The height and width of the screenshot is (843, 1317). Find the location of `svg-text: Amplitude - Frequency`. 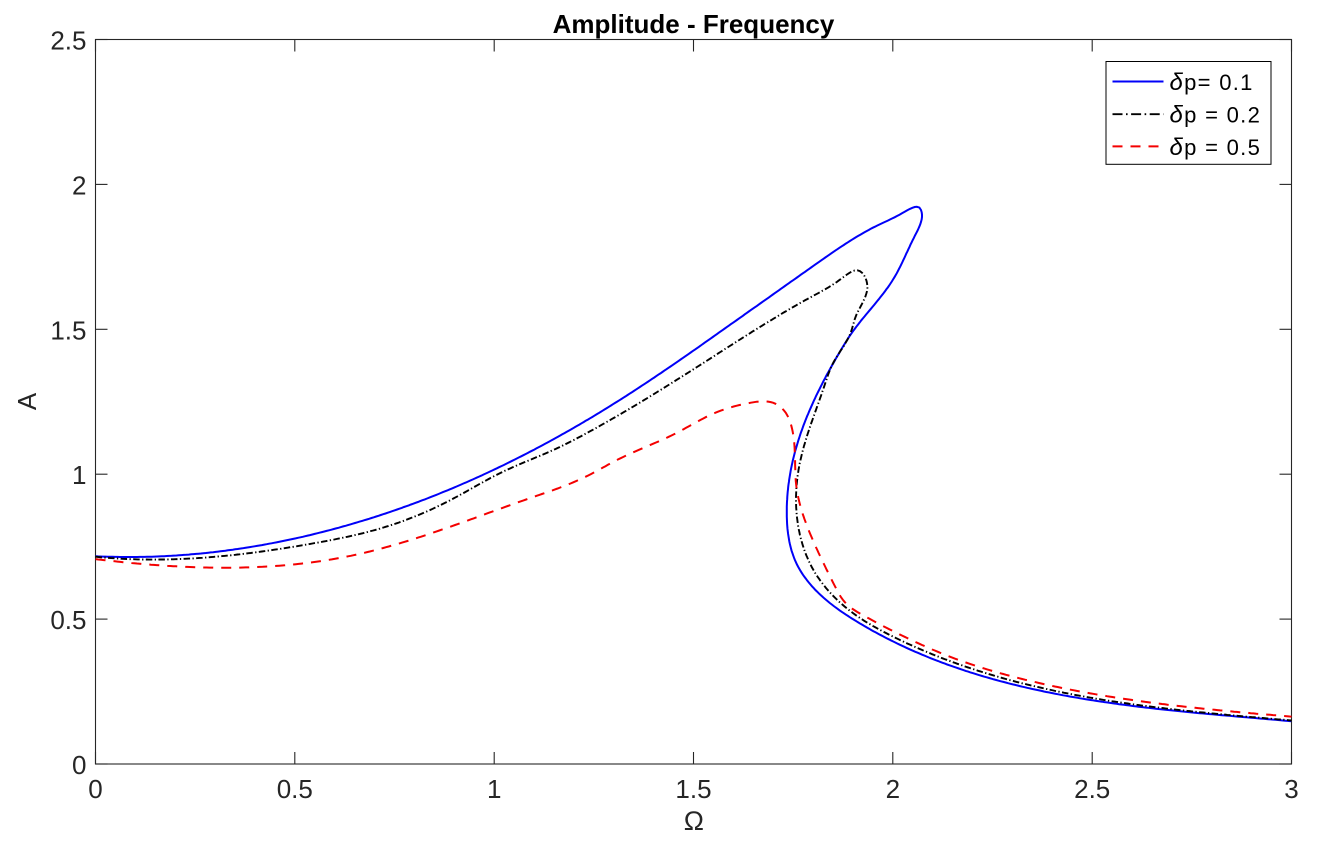

svg-text: Amplitude - Frequency is located at coordinates (694, 24).